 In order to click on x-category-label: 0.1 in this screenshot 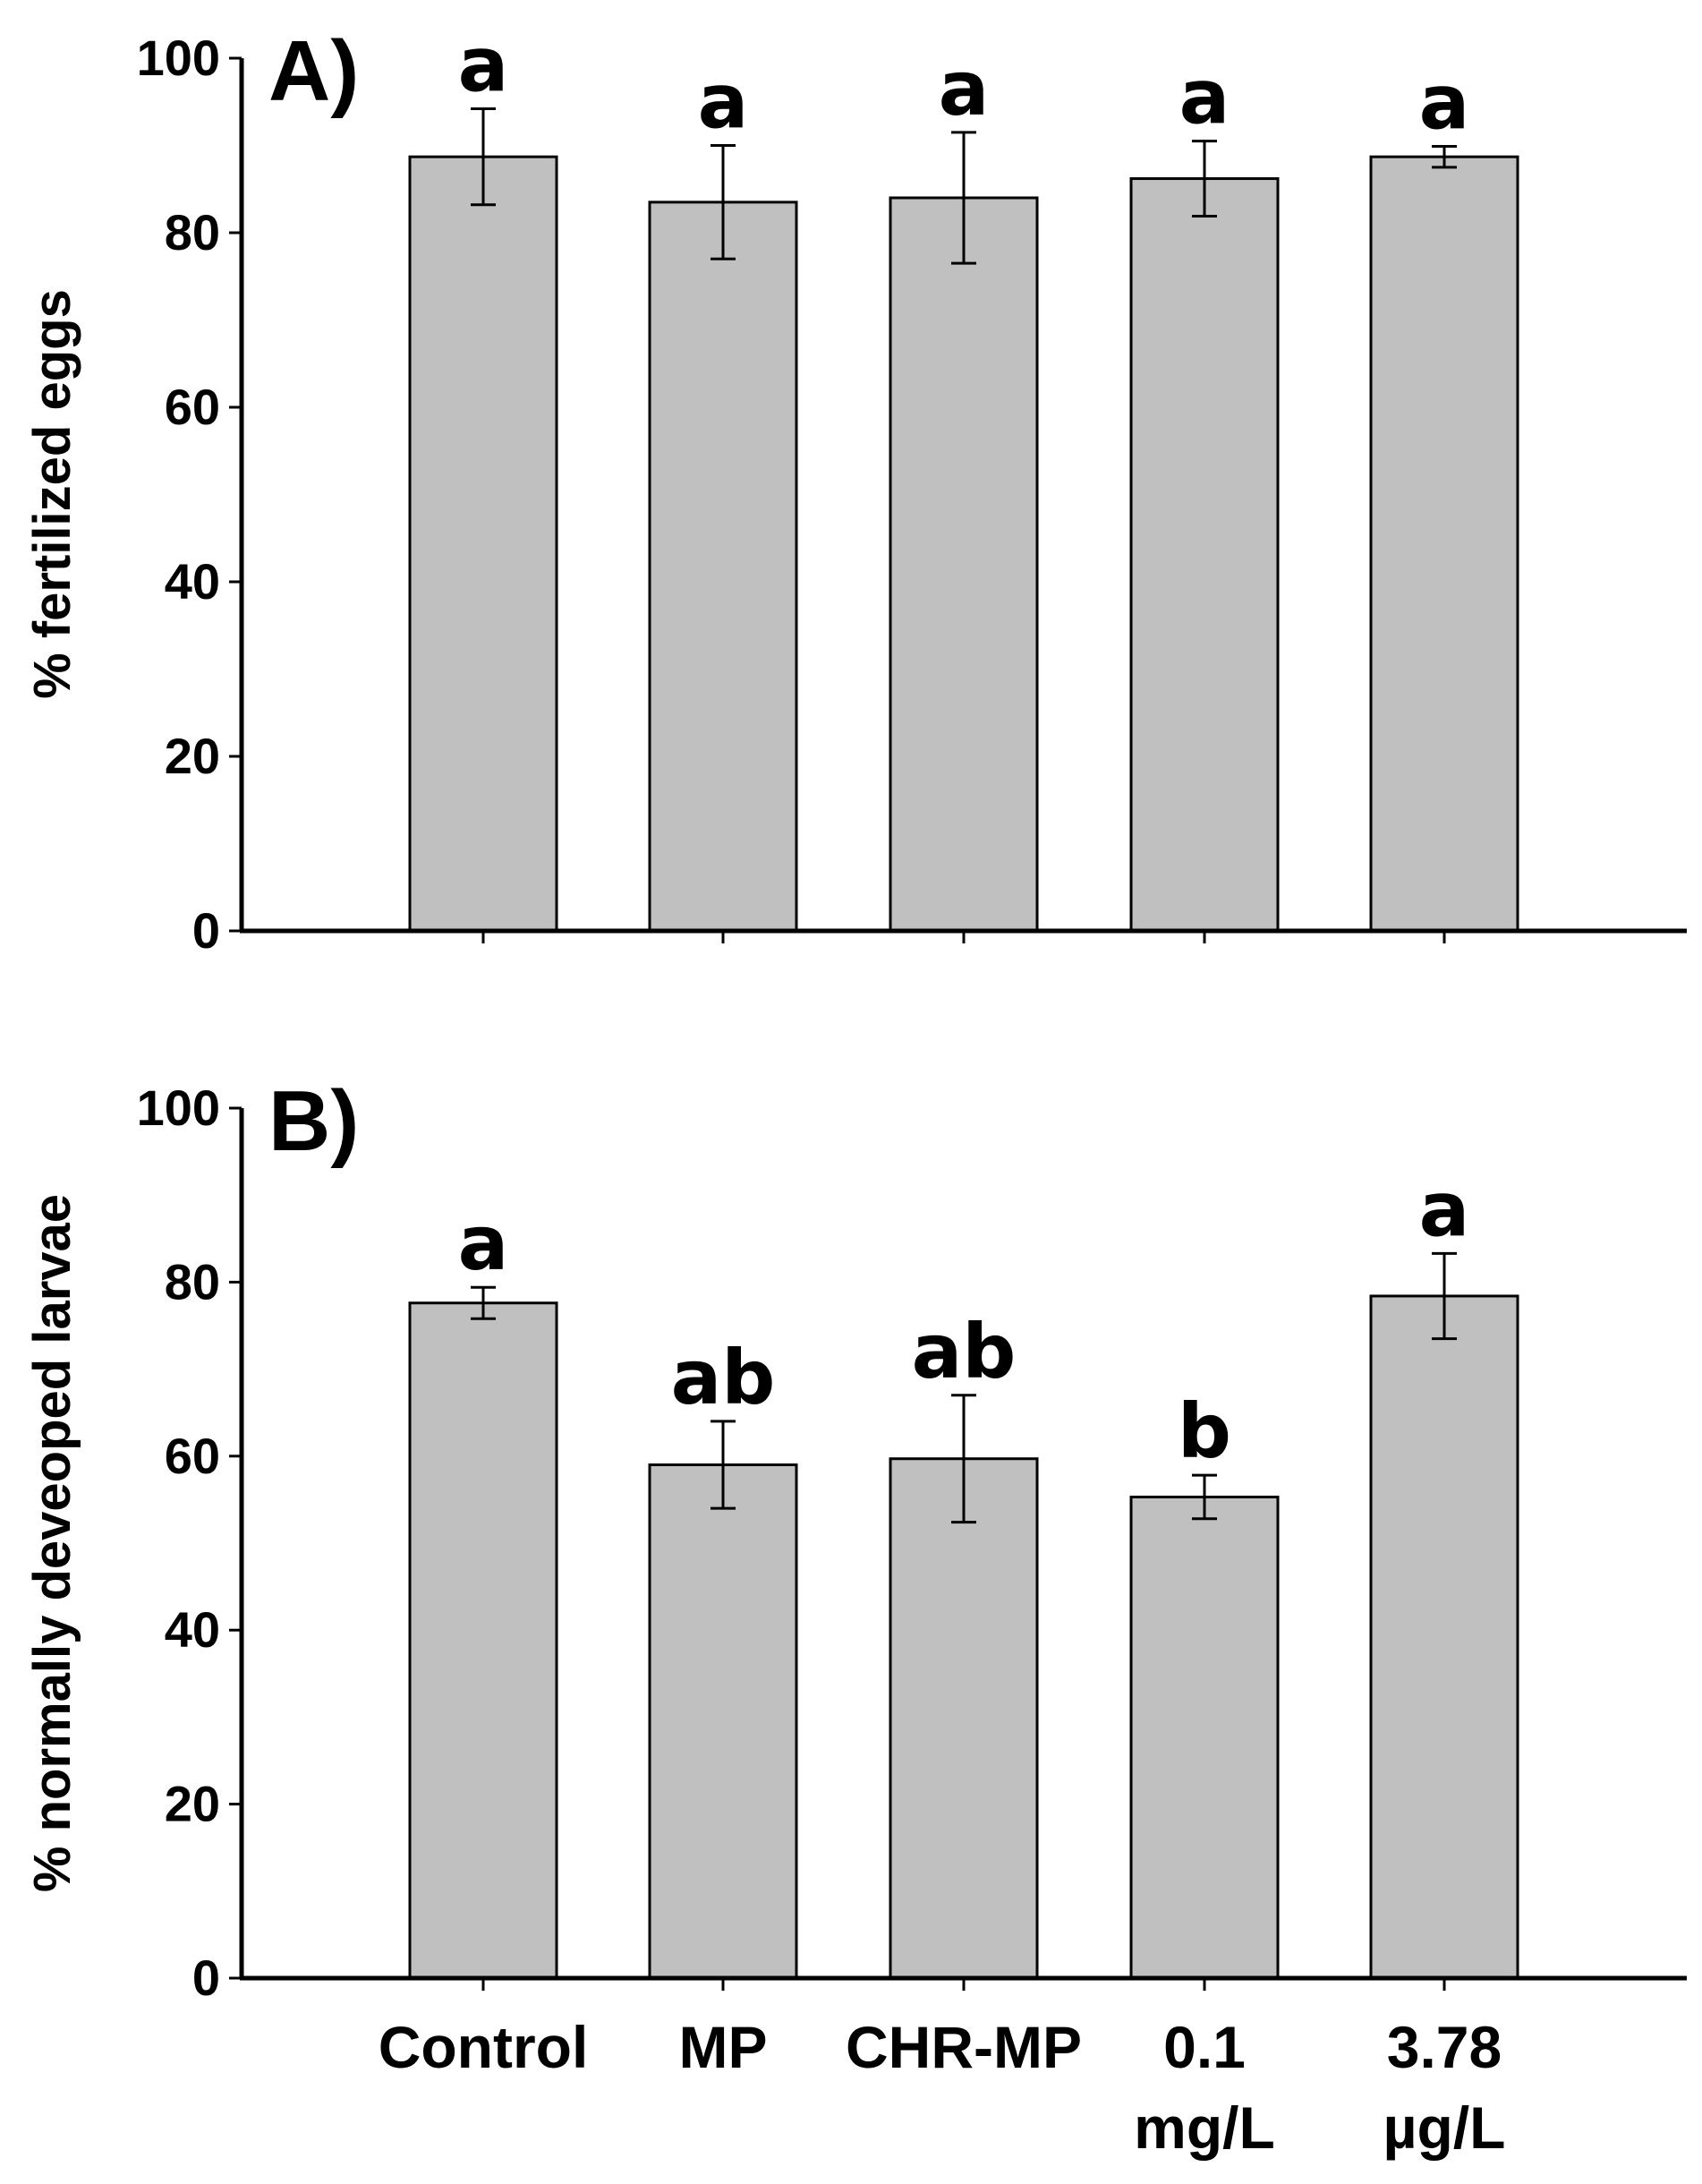, I will do `click(1205, 2047)`.